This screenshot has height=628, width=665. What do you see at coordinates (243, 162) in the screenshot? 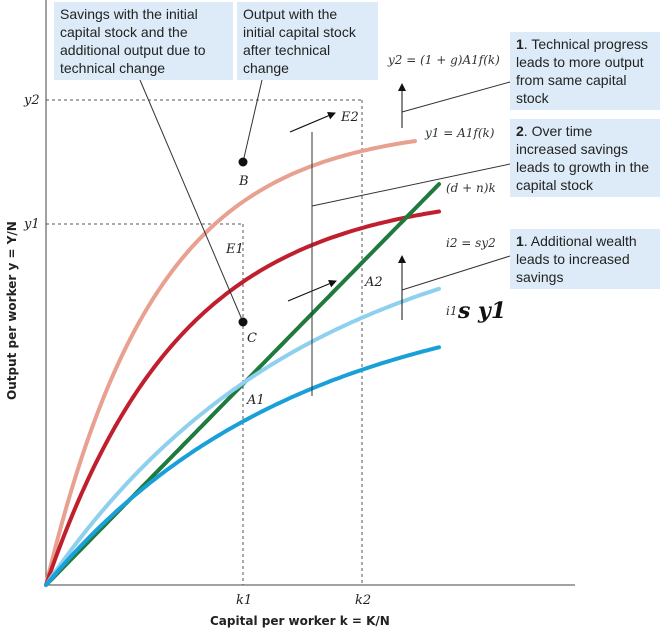
I see `point-B-dot` at bounding box center [243, 162].